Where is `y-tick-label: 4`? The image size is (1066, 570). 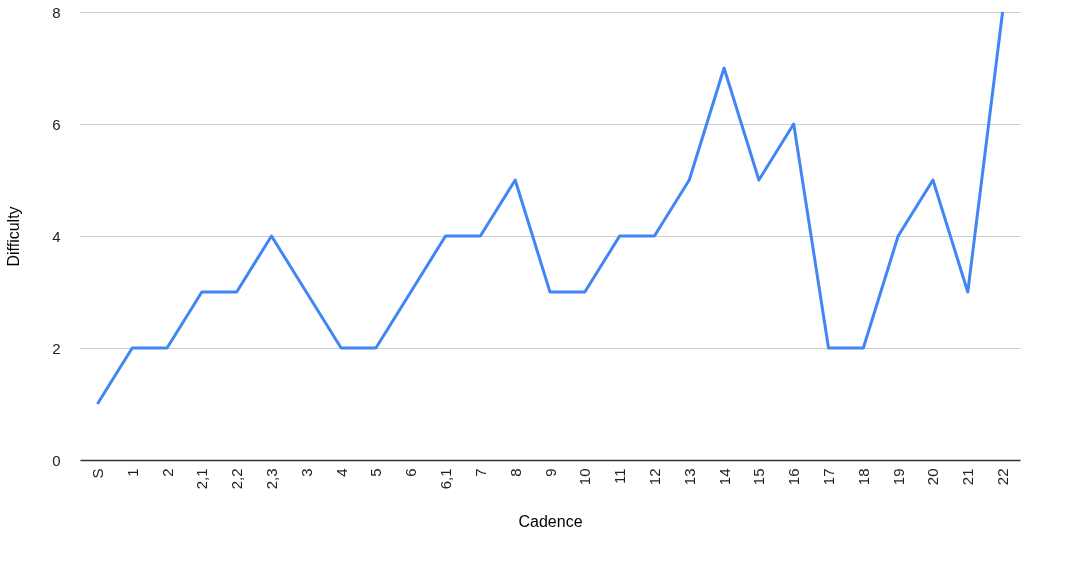
y-tick-label: 4 is located at coordinates (56, 236).